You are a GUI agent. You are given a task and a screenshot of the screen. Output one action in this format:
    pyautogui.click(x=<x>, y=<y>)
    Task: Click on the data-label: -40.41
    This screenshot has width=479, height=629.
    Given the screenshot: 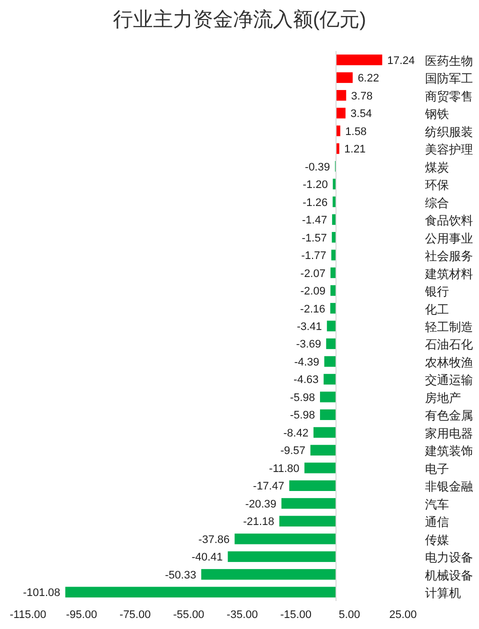 What is the action you would take?
    pyautogui.click(x=207, y=558)
    